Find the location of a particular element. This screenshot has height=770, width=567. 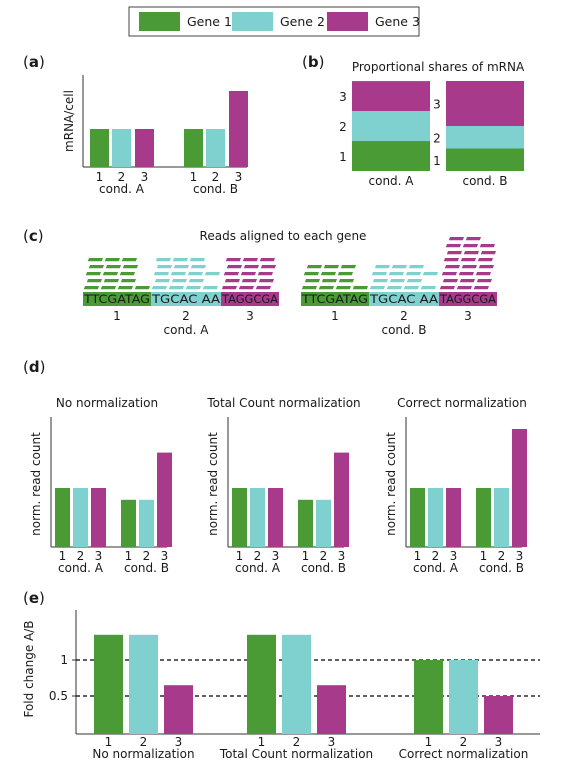

bar-total-count-normalization-gene2 is located at coordinates (296, 684).